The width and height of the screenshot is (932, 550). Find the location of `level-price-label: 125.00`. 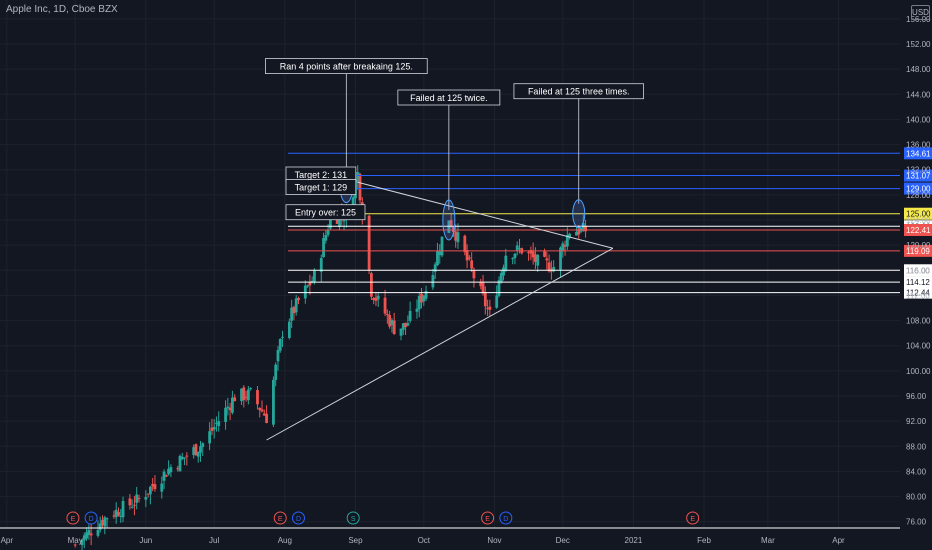

level-price-label: 125.00 is located at coordinates (918, 214).